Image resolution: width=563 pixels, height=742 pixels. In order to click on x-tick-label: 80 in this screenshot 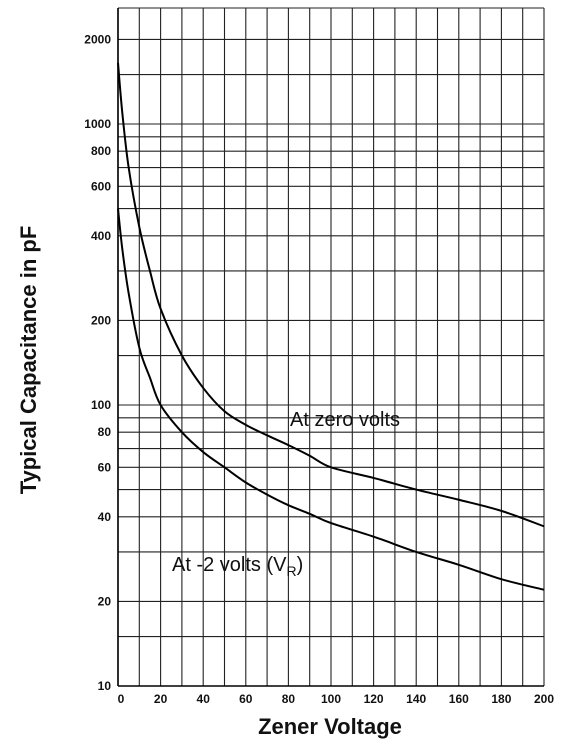, I will do `click(289, 699)`.